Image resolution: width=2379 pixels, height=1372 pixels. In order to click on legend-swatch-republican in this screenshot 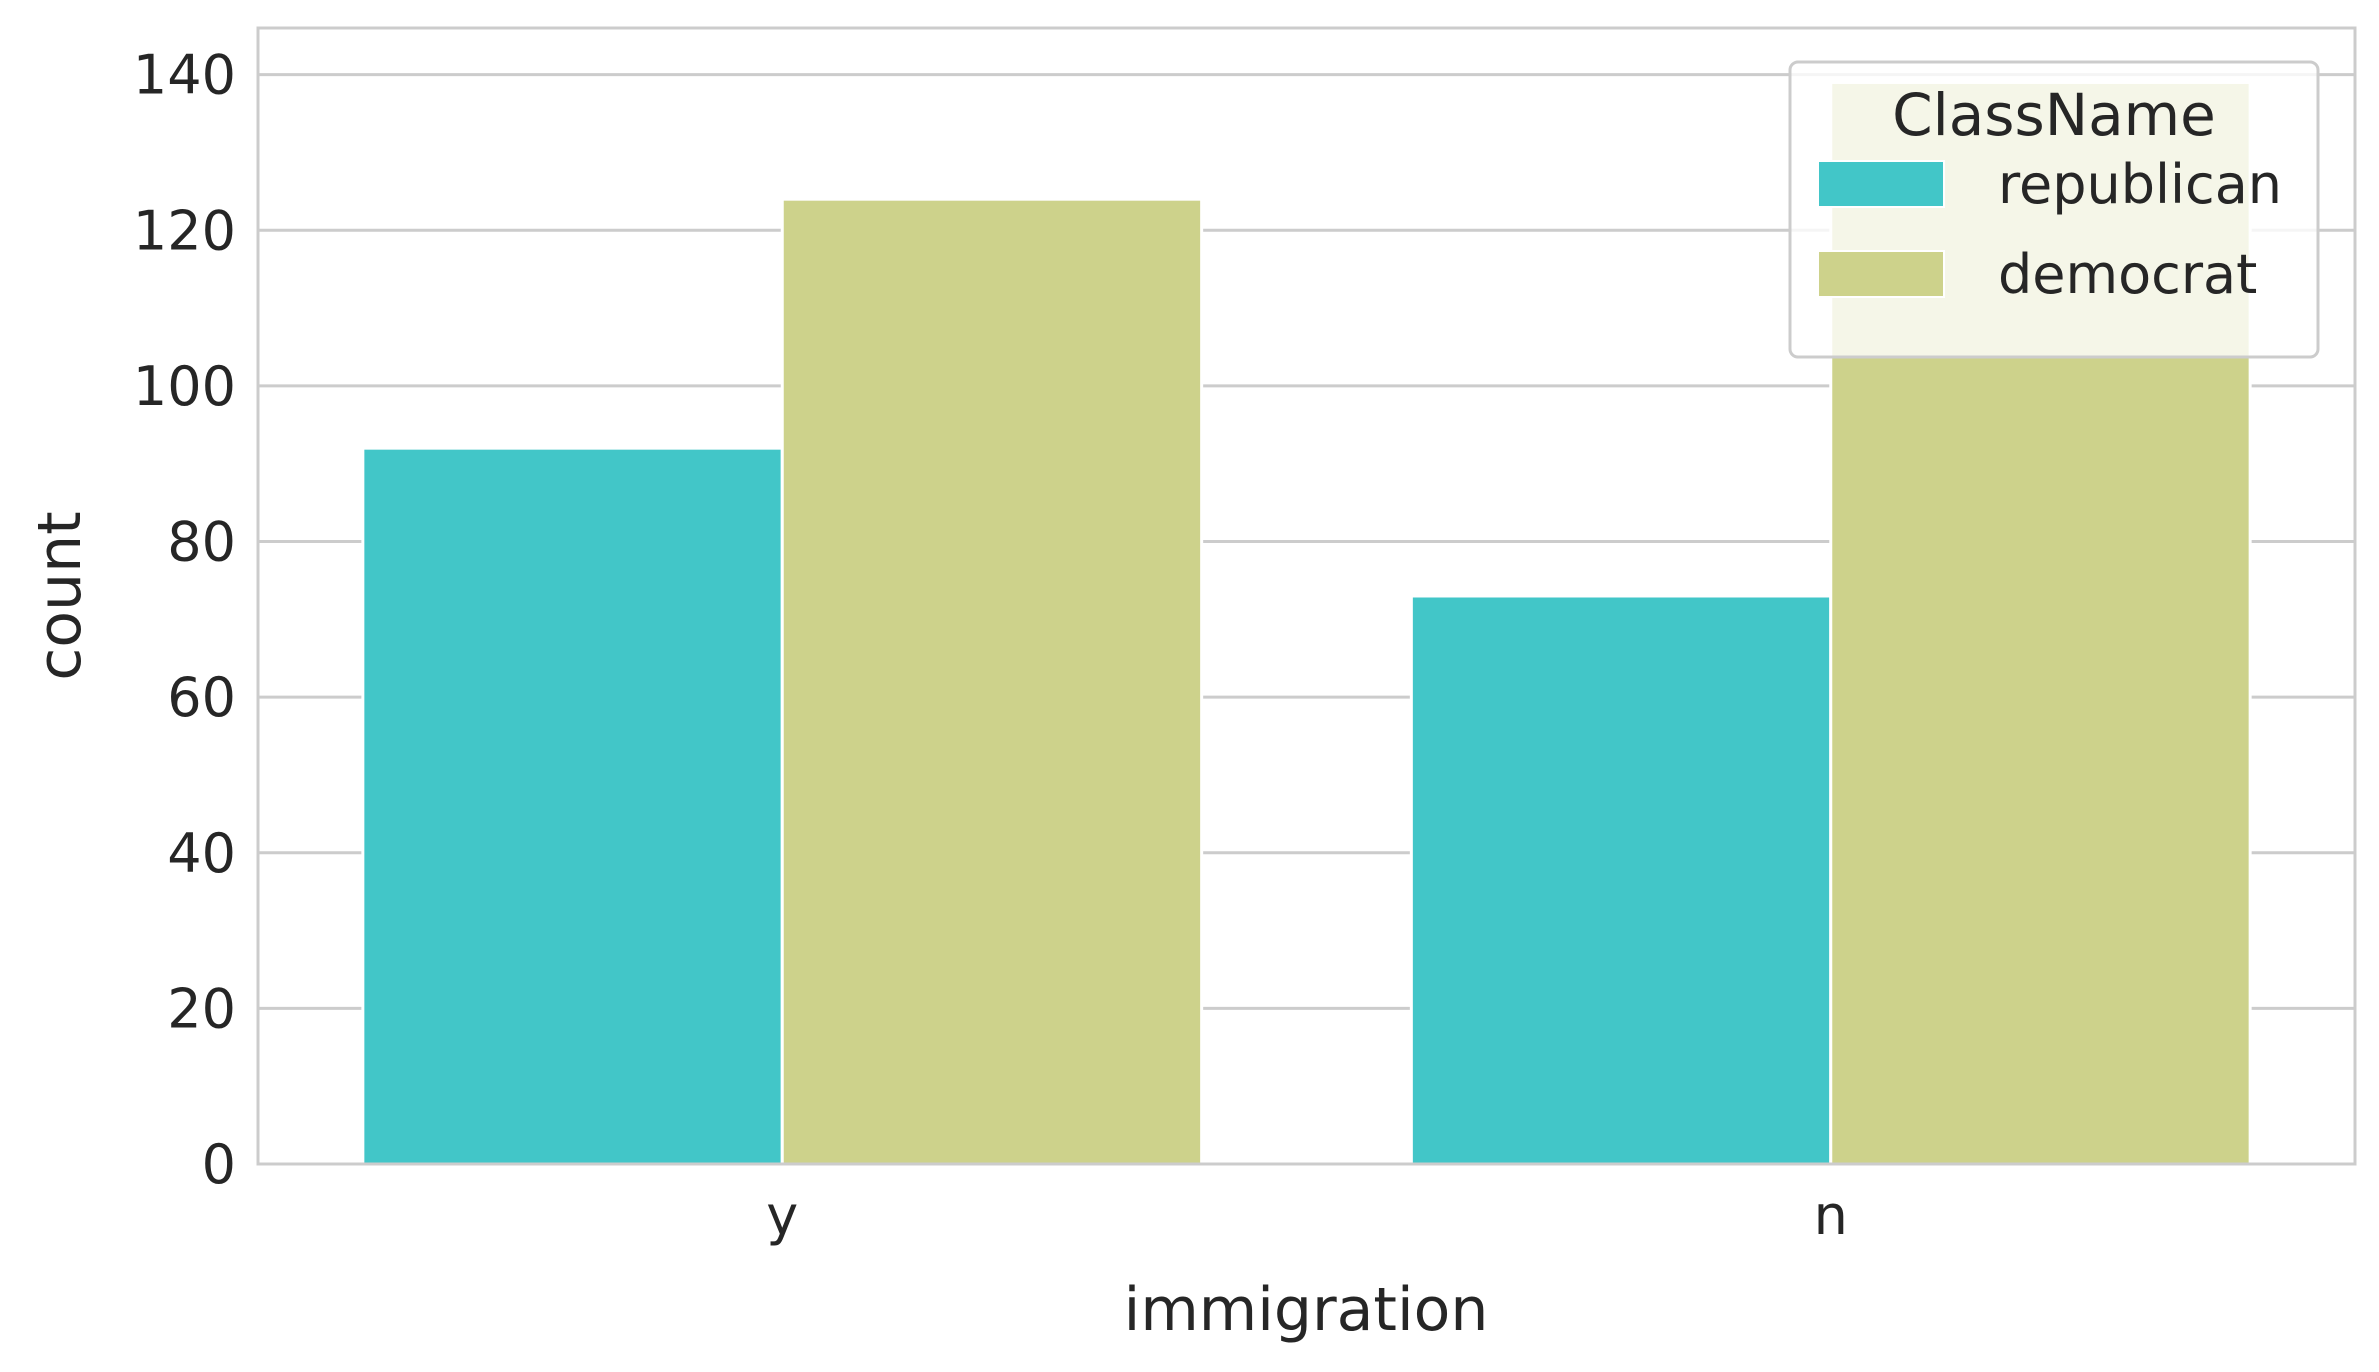, I will do `click(1881, 184)`.